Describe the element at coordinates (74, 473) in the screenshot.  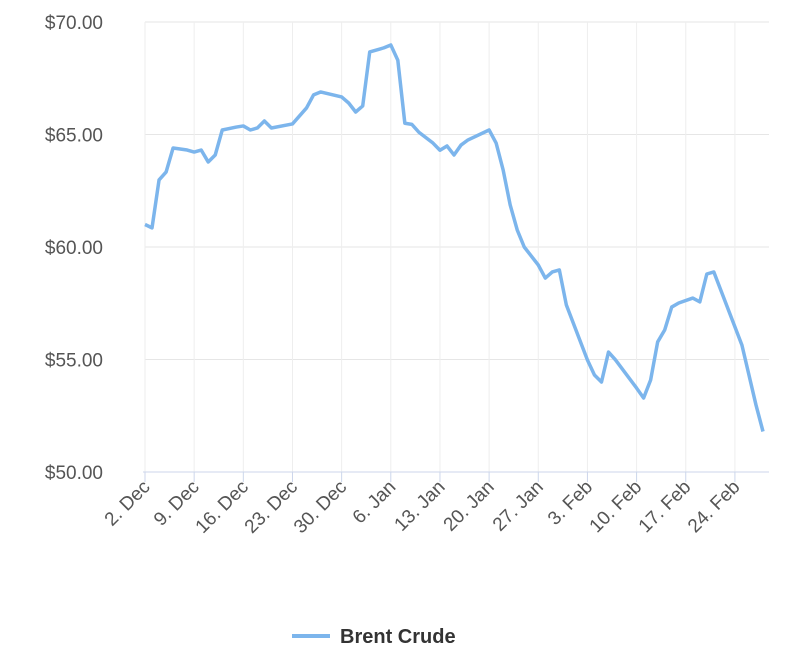
I see `y-tick-label: $50.00` at that location.